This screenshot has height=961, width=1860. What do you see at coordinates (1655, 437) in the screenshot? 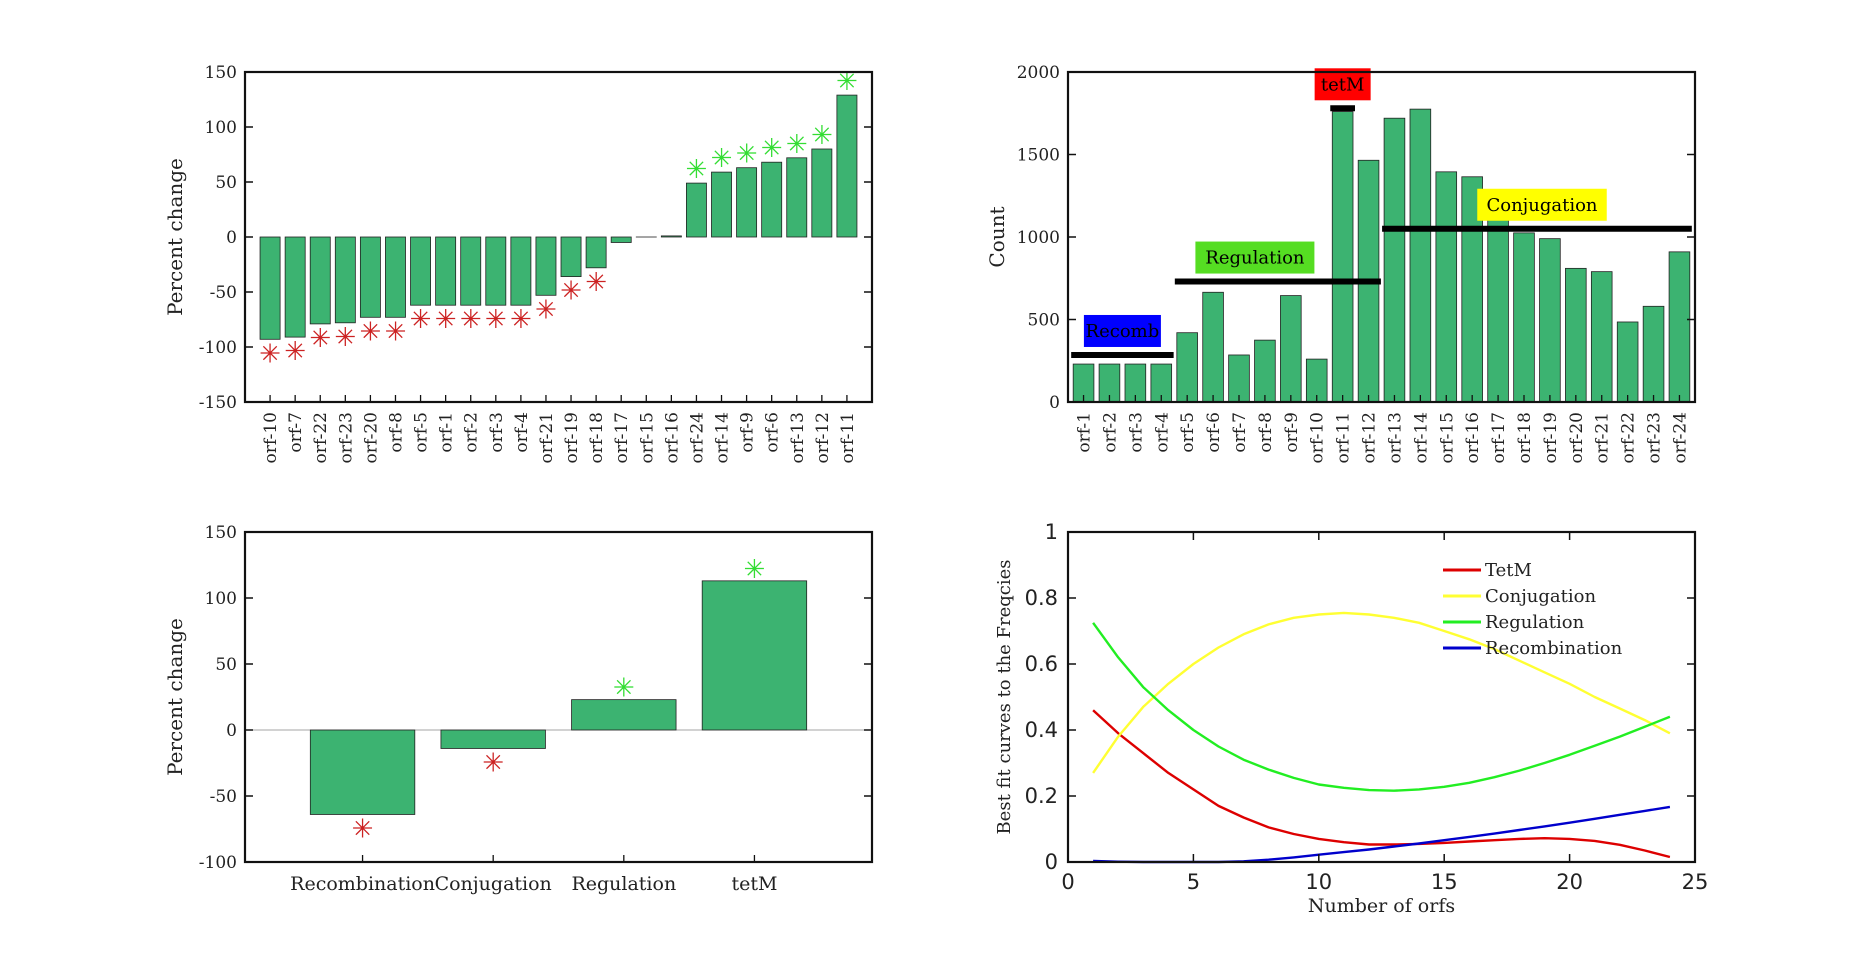
I see `x-tick-label: orf-23` at bounding box center [1655, 437].